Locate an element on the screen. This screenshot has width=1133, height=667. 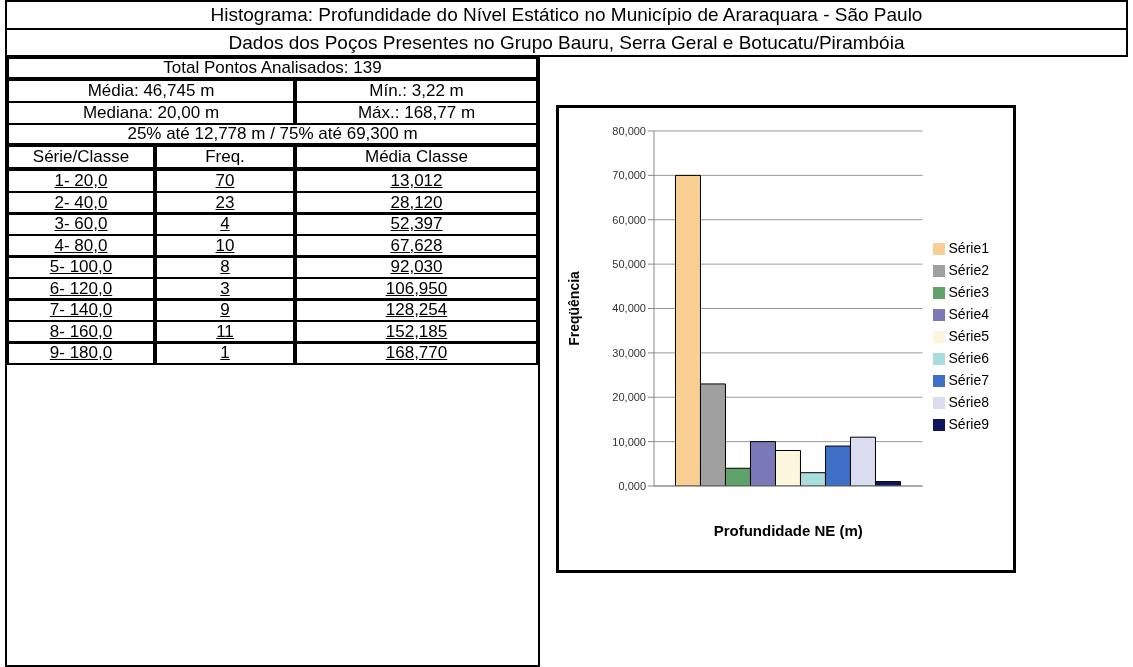
text: 13,012 is located at coordinates (416, 181).